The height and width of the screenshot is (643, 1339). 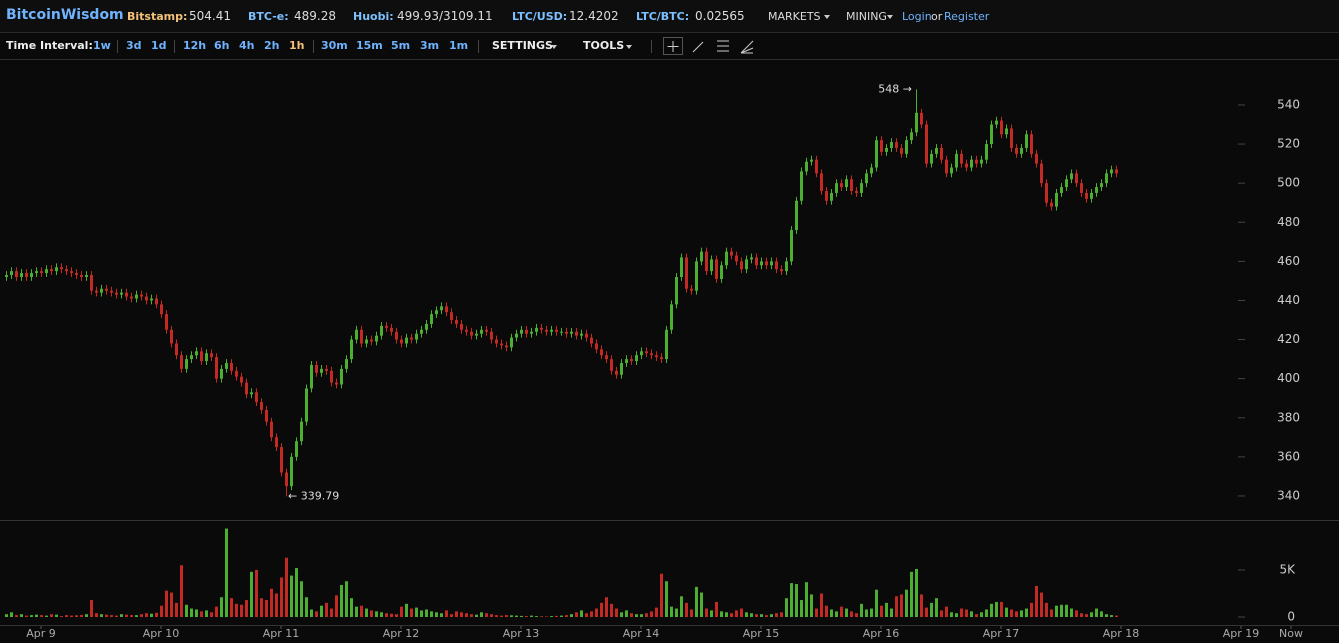 What do you see at coordinates (459, 45) in the screenshot?
I see `interval-link: 1m` at bounding box center [459, 45].